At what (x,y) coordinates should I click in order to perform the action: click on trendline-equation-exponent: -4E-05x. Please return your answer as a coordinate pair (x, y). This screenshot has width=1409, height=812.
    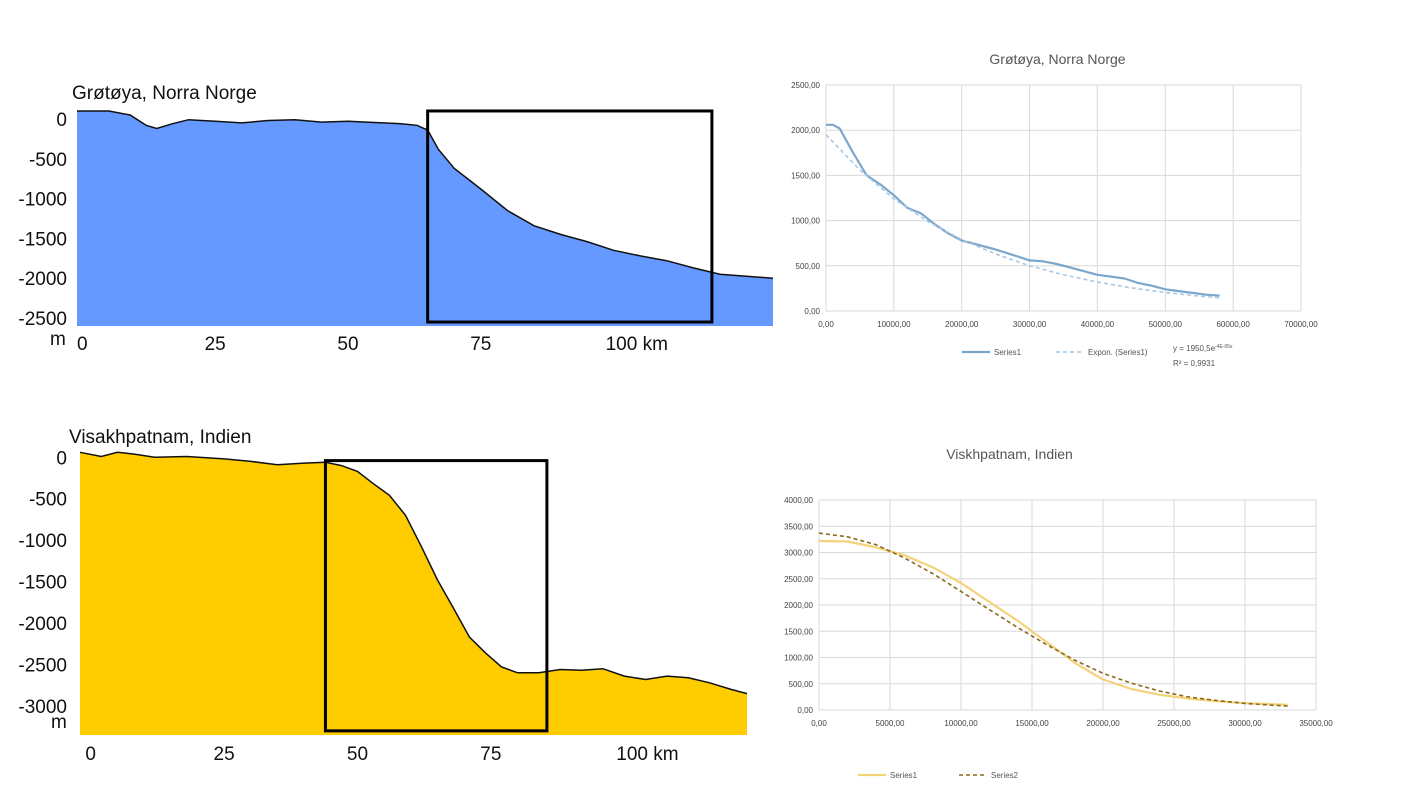
    Looking at the image, I should click on (1224, 347).